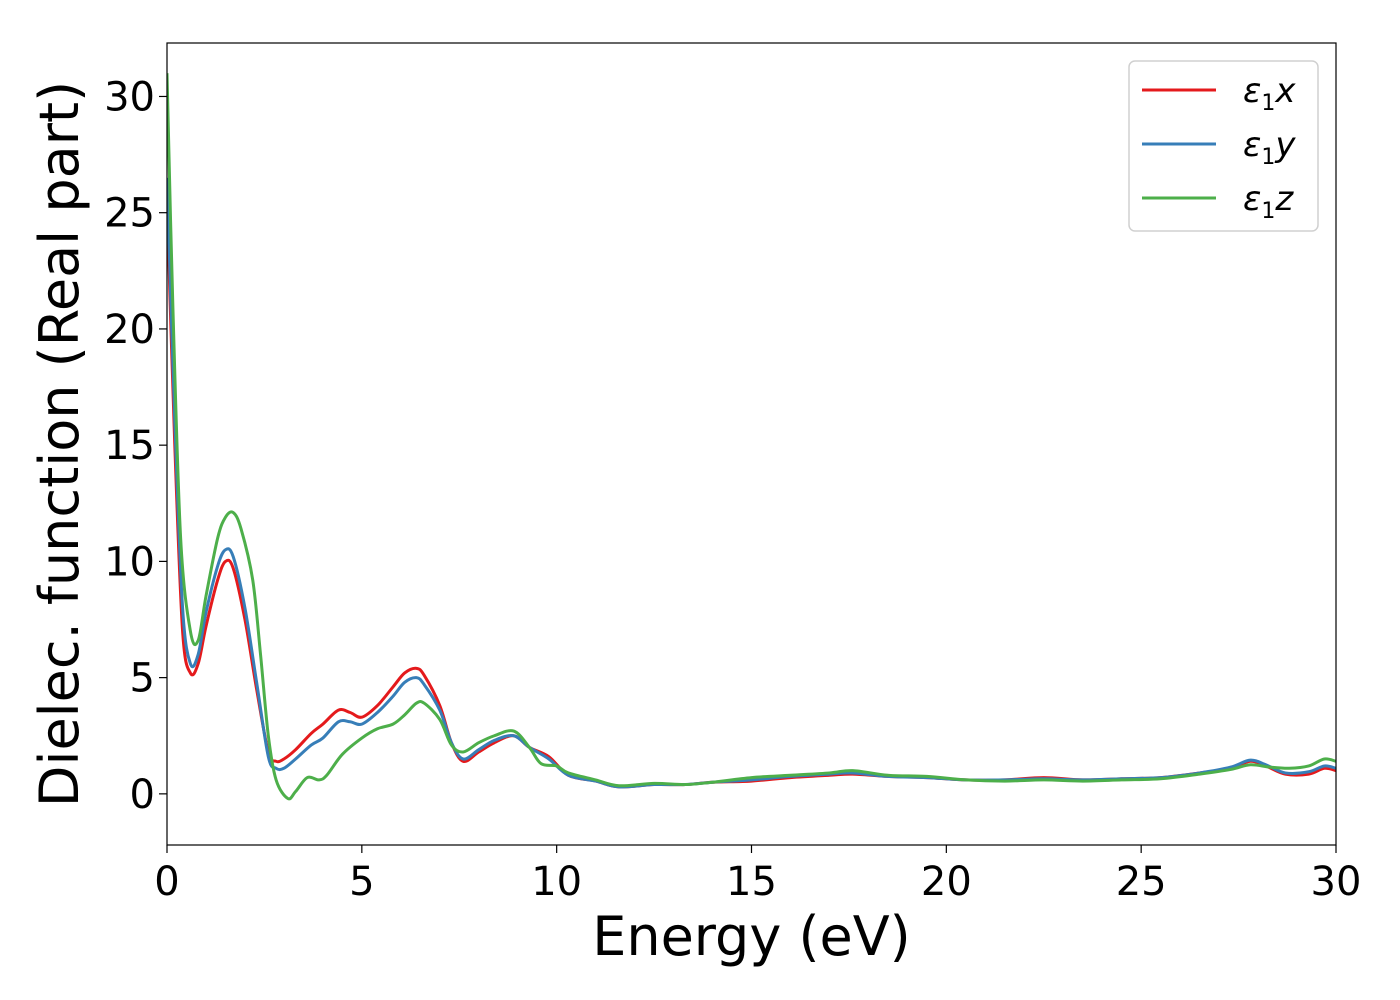 Image resolution: width=1400 pixels, height=1000 pixels. What do you see at coordinates (1269, 93) in the screenshot?
I see `legend-label-x: ε1x` at bounding box center [1269, 93].